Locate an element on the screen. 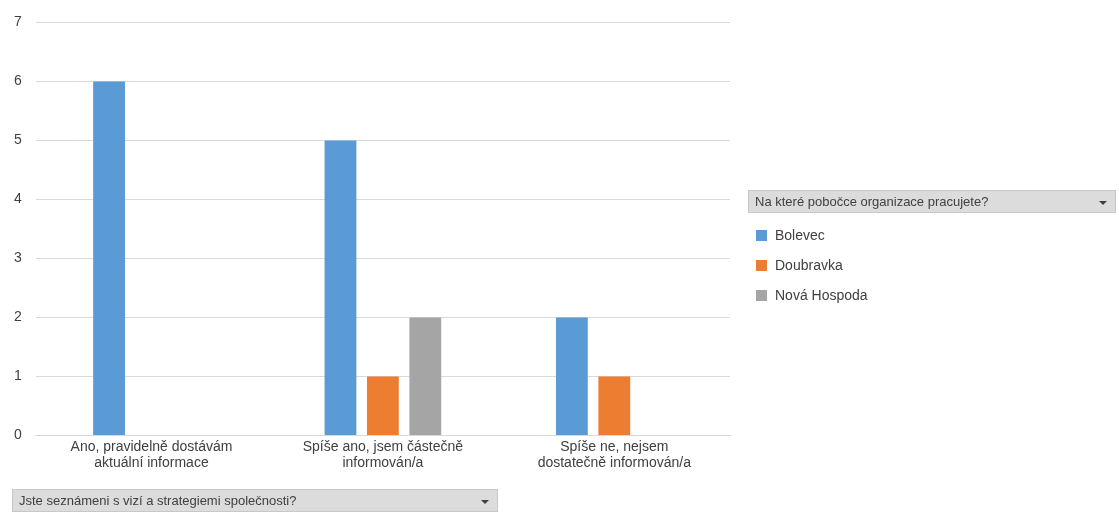 Image resolution: width=1119 pixels, height=515 pixels. x-tick-label: Spíše ne, nejsem dostatečně informován/a is located at coordinates (614, 454).